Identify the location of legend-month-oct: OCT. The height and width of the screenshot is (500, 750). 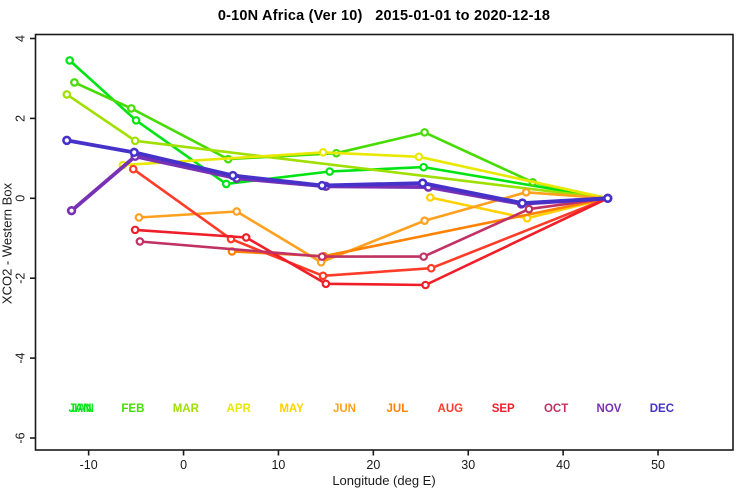
(556, 409).